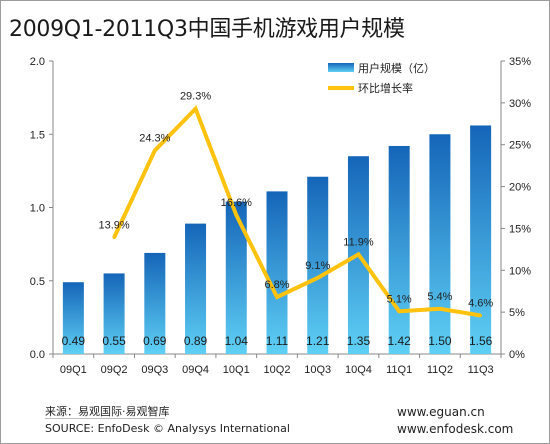  Describe the element at coordinates (317, 370) in the screenshot. I see `x-tick-label: 10Q3` at that location.